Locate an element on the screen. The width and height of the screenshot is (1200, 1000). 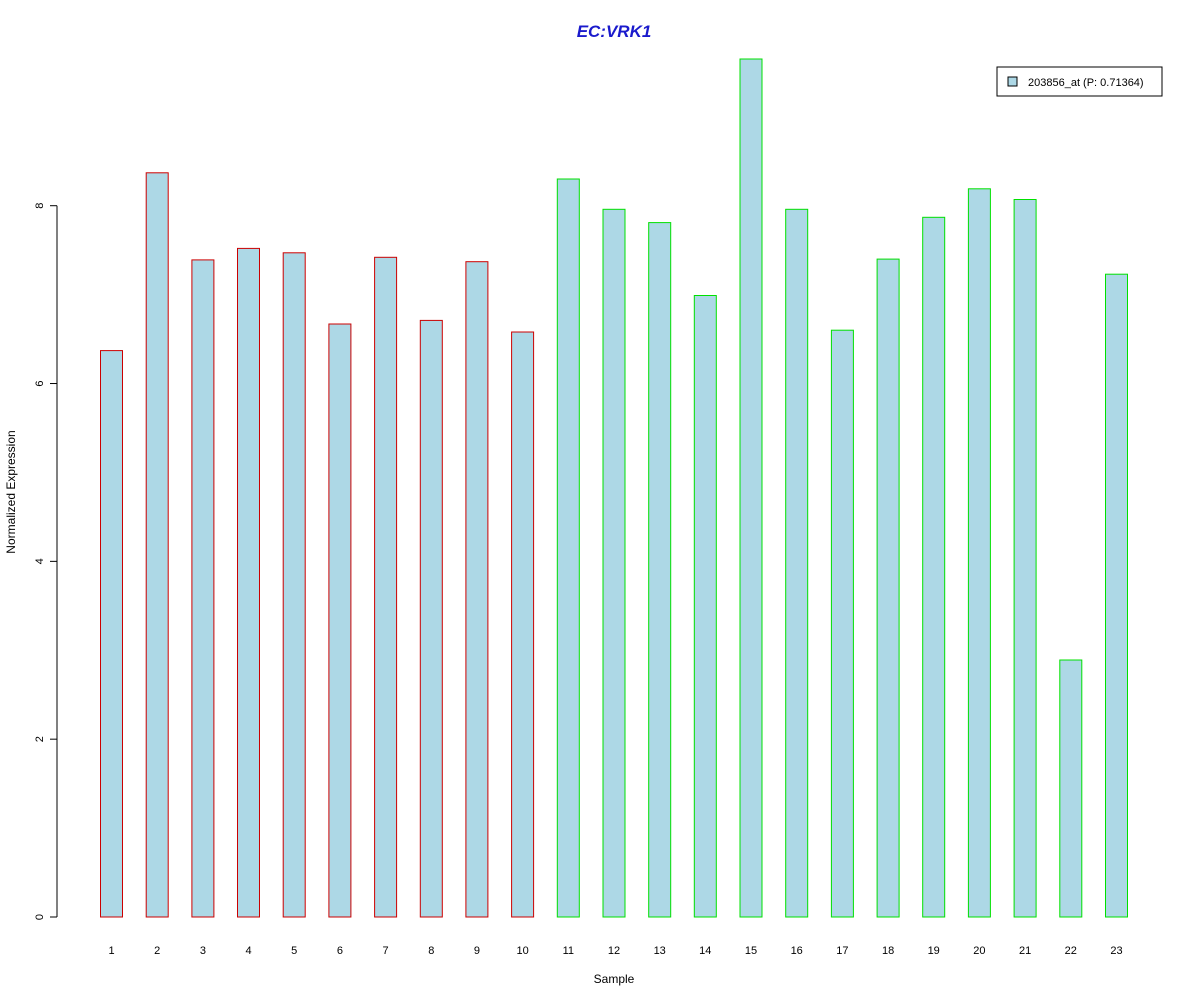
y-tick-label: 4 is located at coordinates (40, 561).